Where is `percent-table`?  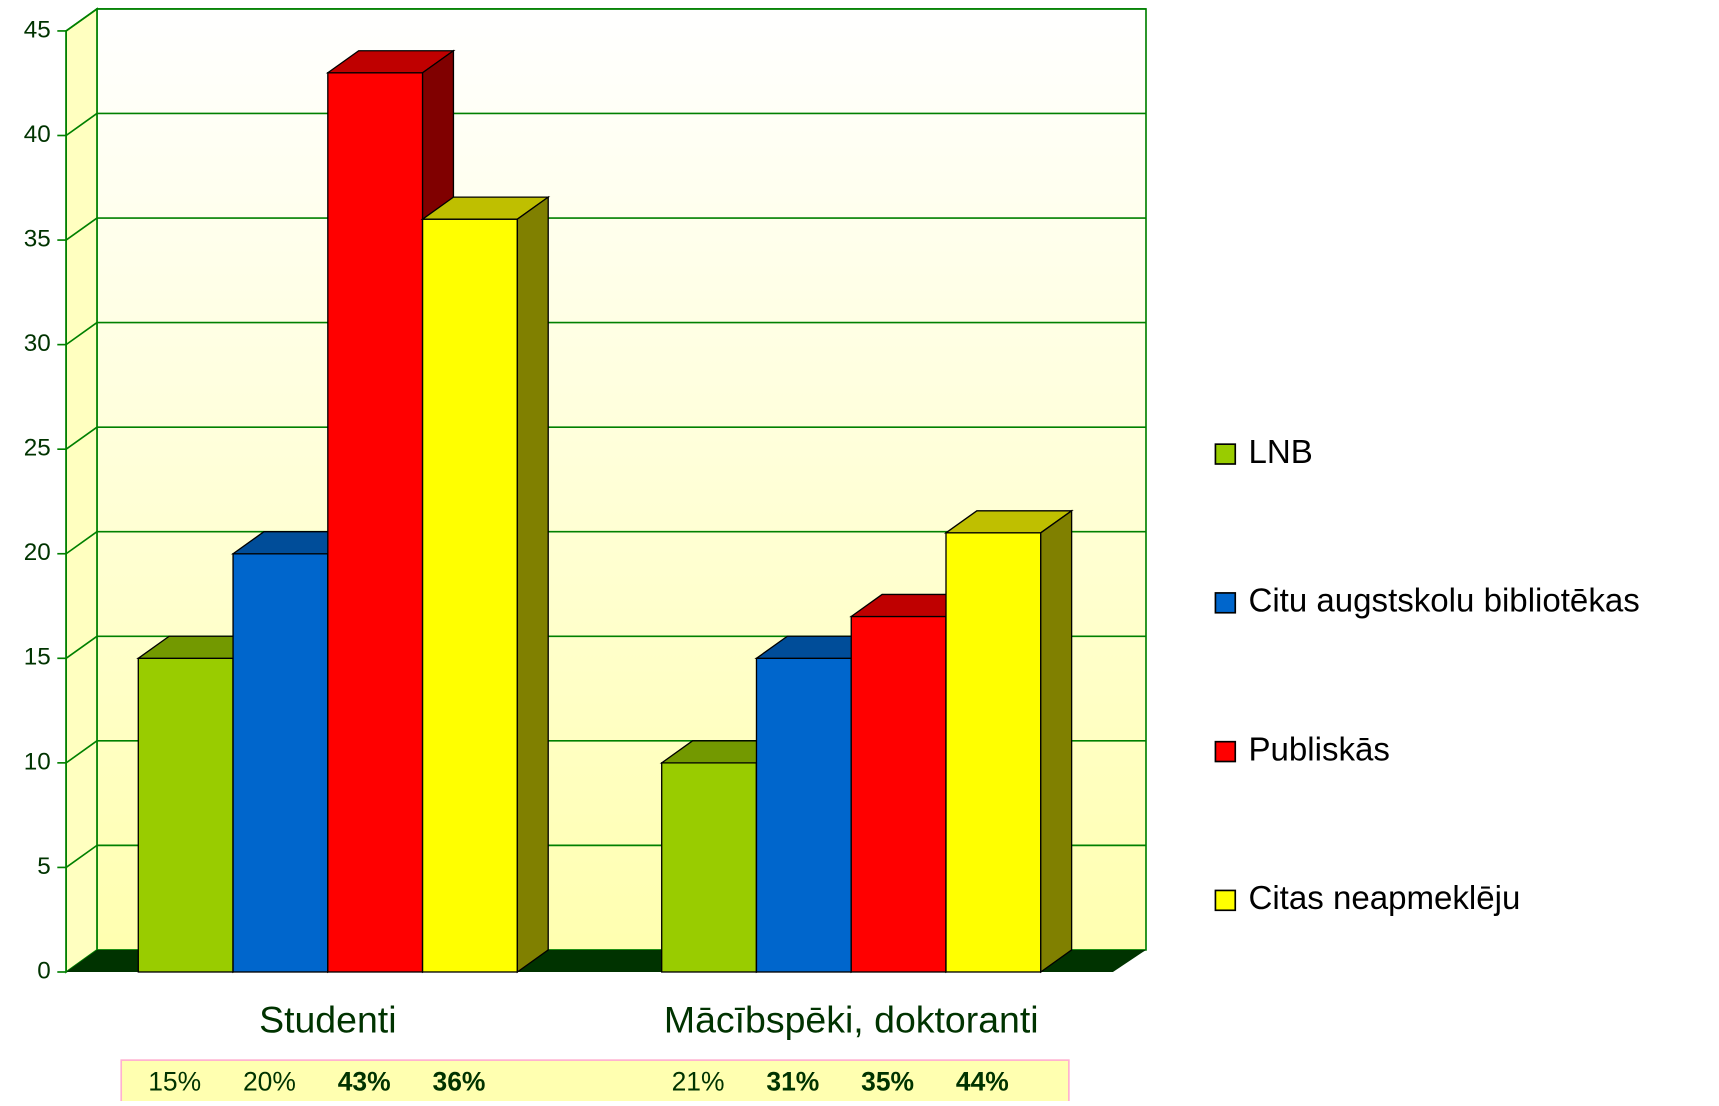 percent-table is located at coordinates (595, 1082).